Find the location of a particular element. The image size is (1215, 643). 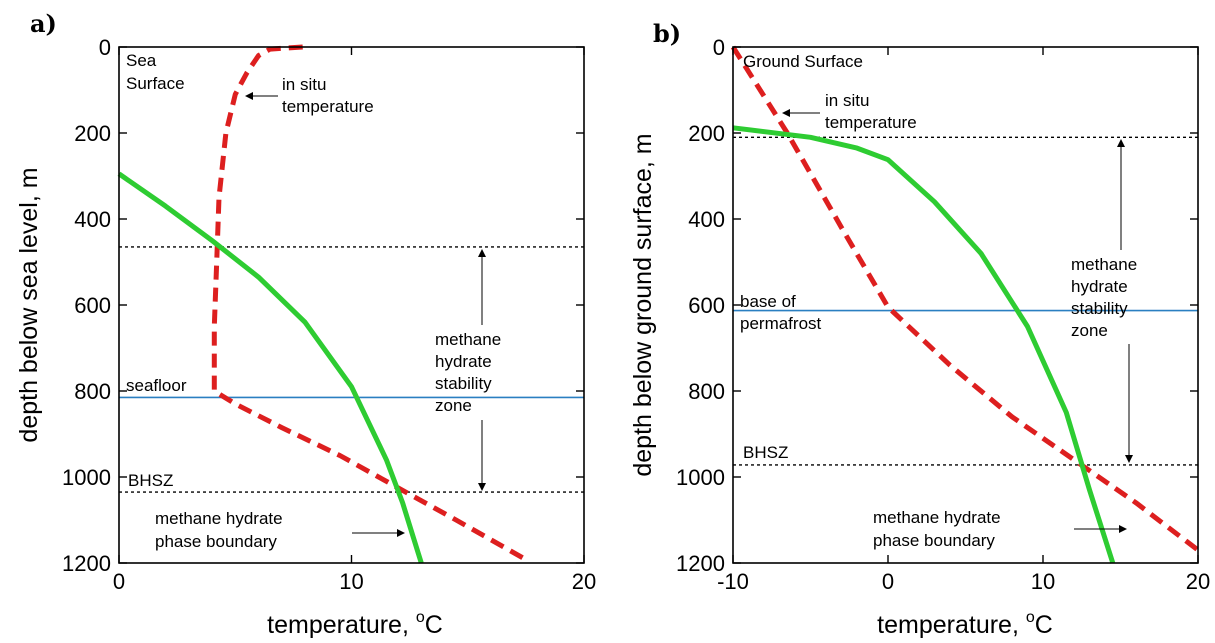

panel-a-y-tick-label: 200 is located at coordinates (92, 133).